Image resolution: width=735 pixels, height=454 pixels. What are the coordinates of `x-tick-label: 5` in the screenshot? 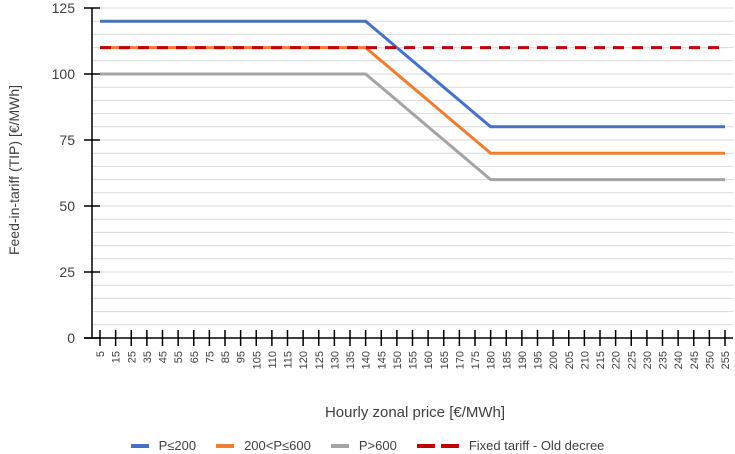 It's located at (101, 354).